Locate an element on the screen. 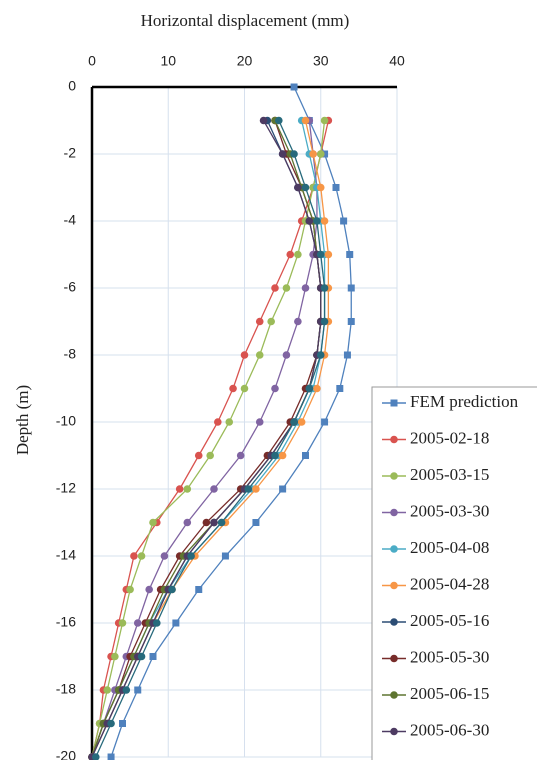  legend-label: 2005-02-18 is located at coordinates (449, 437).